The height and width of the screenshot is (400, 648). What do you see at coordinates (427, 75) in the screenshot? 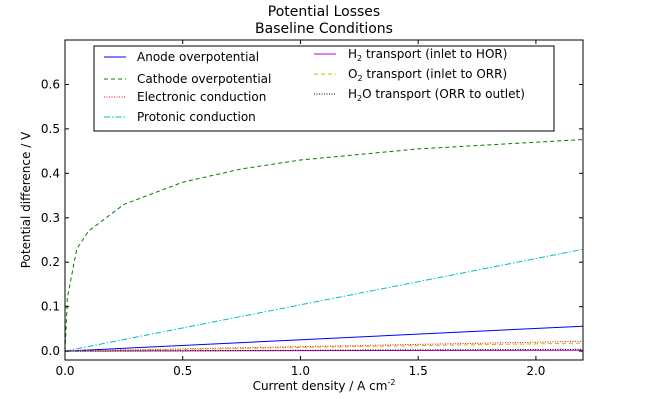
I see `legend-label: O2 transport (inlet to ORR)` at bounding box center [427, 75].